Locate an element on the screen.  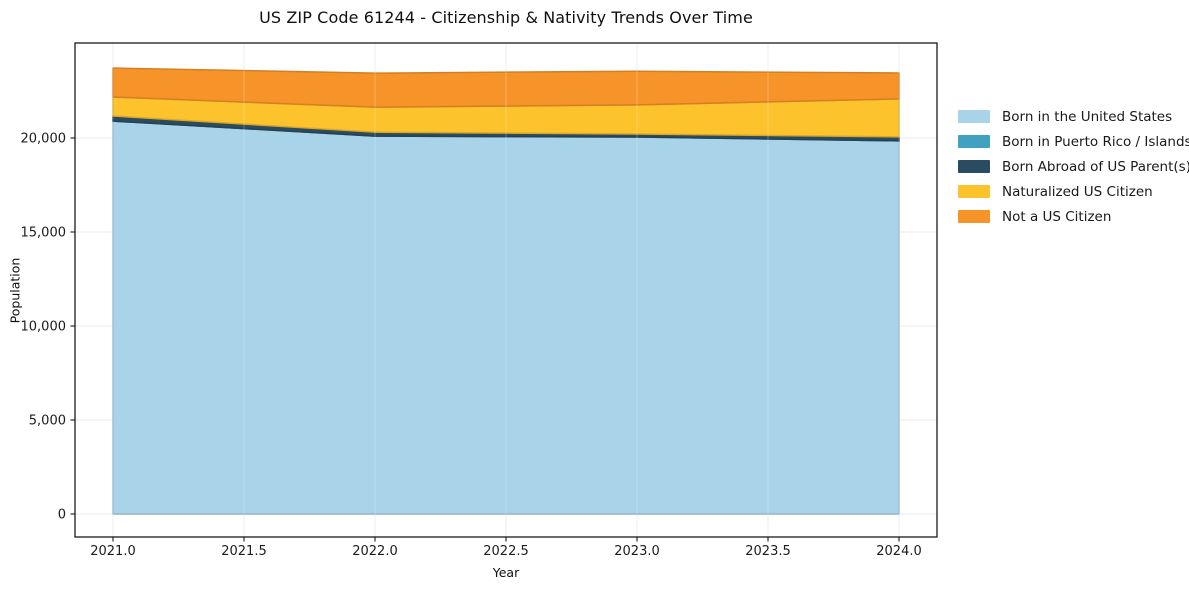
legend-label: Born in Puerto Rico / Islands is located at coordinates (1095, 141).